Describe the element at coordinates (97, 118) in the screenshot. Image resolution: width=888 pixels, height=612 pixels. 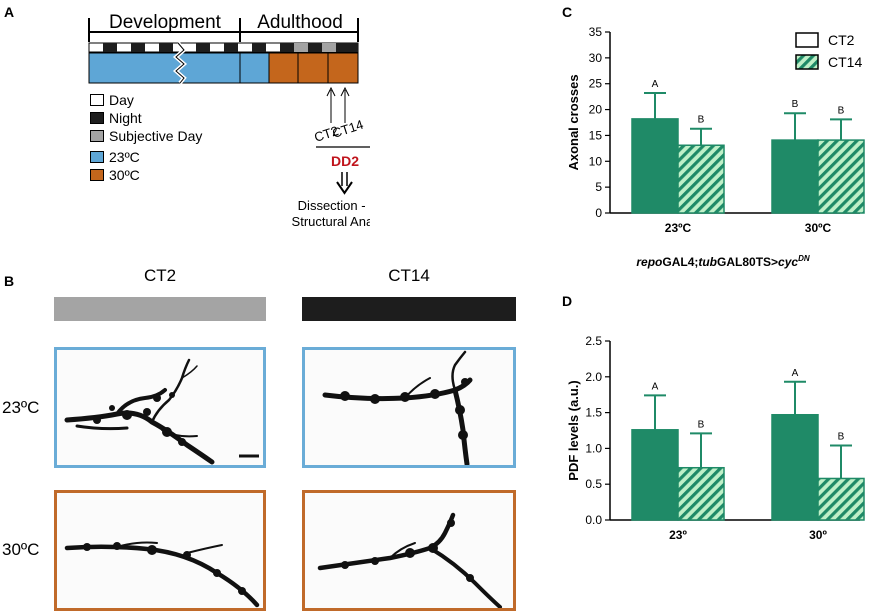
I see `legend-swatch-night` at that location.